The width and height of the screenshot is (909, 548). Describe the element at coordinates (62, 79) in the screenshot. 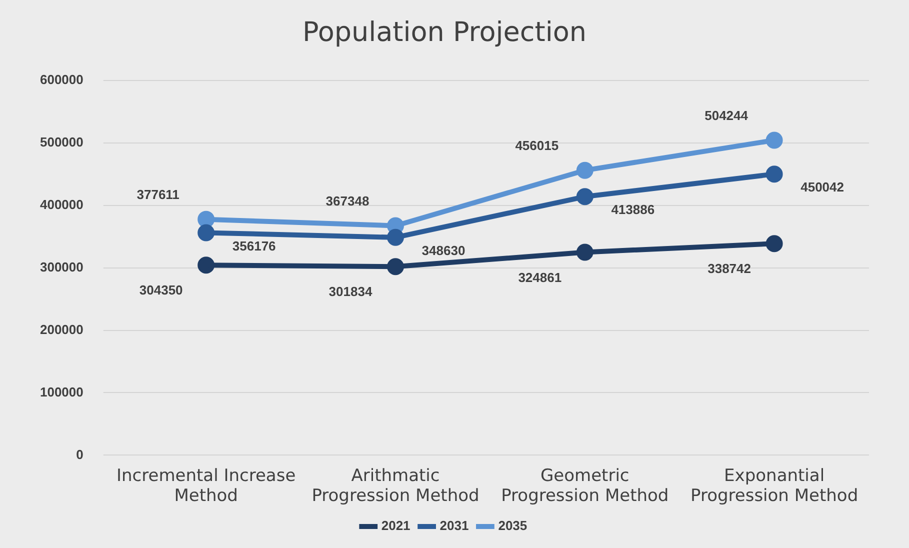

I see `y-tick-label: 600000` at that location.